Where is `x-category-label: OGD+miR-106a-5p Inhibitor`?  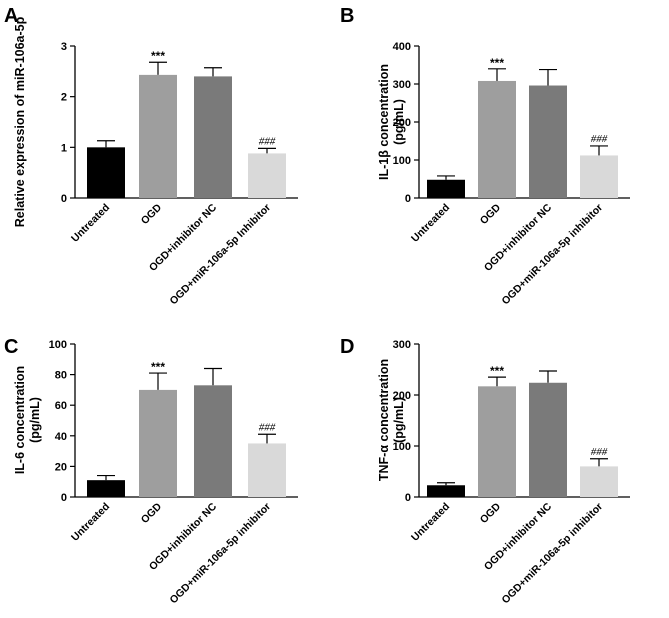
x-category-label: OGD+miR-106a-5p Inhibitor is located at coordinates (220, 255).